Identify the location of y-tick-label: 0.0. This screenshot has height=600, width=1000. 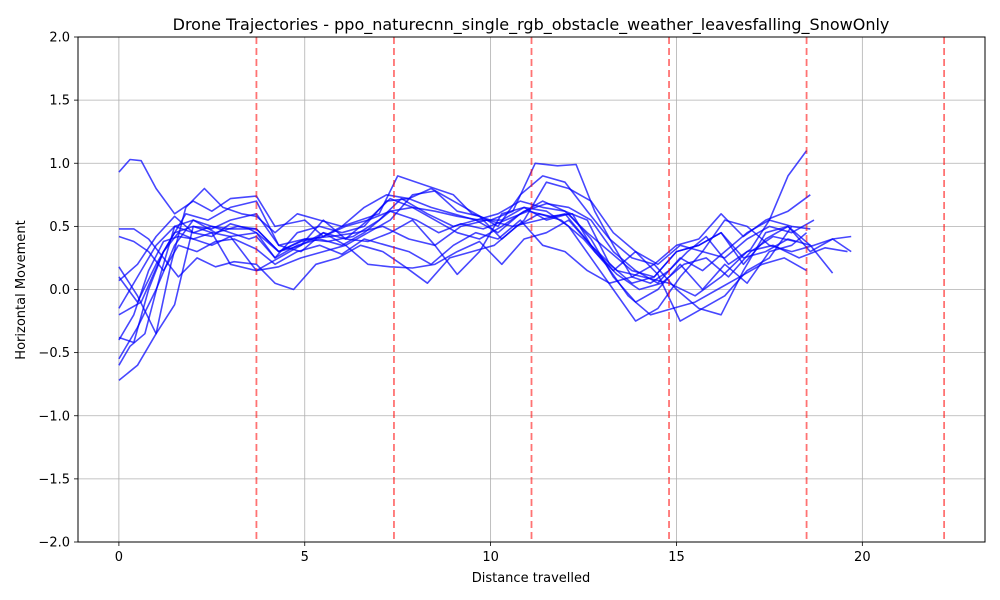
(59, 290).